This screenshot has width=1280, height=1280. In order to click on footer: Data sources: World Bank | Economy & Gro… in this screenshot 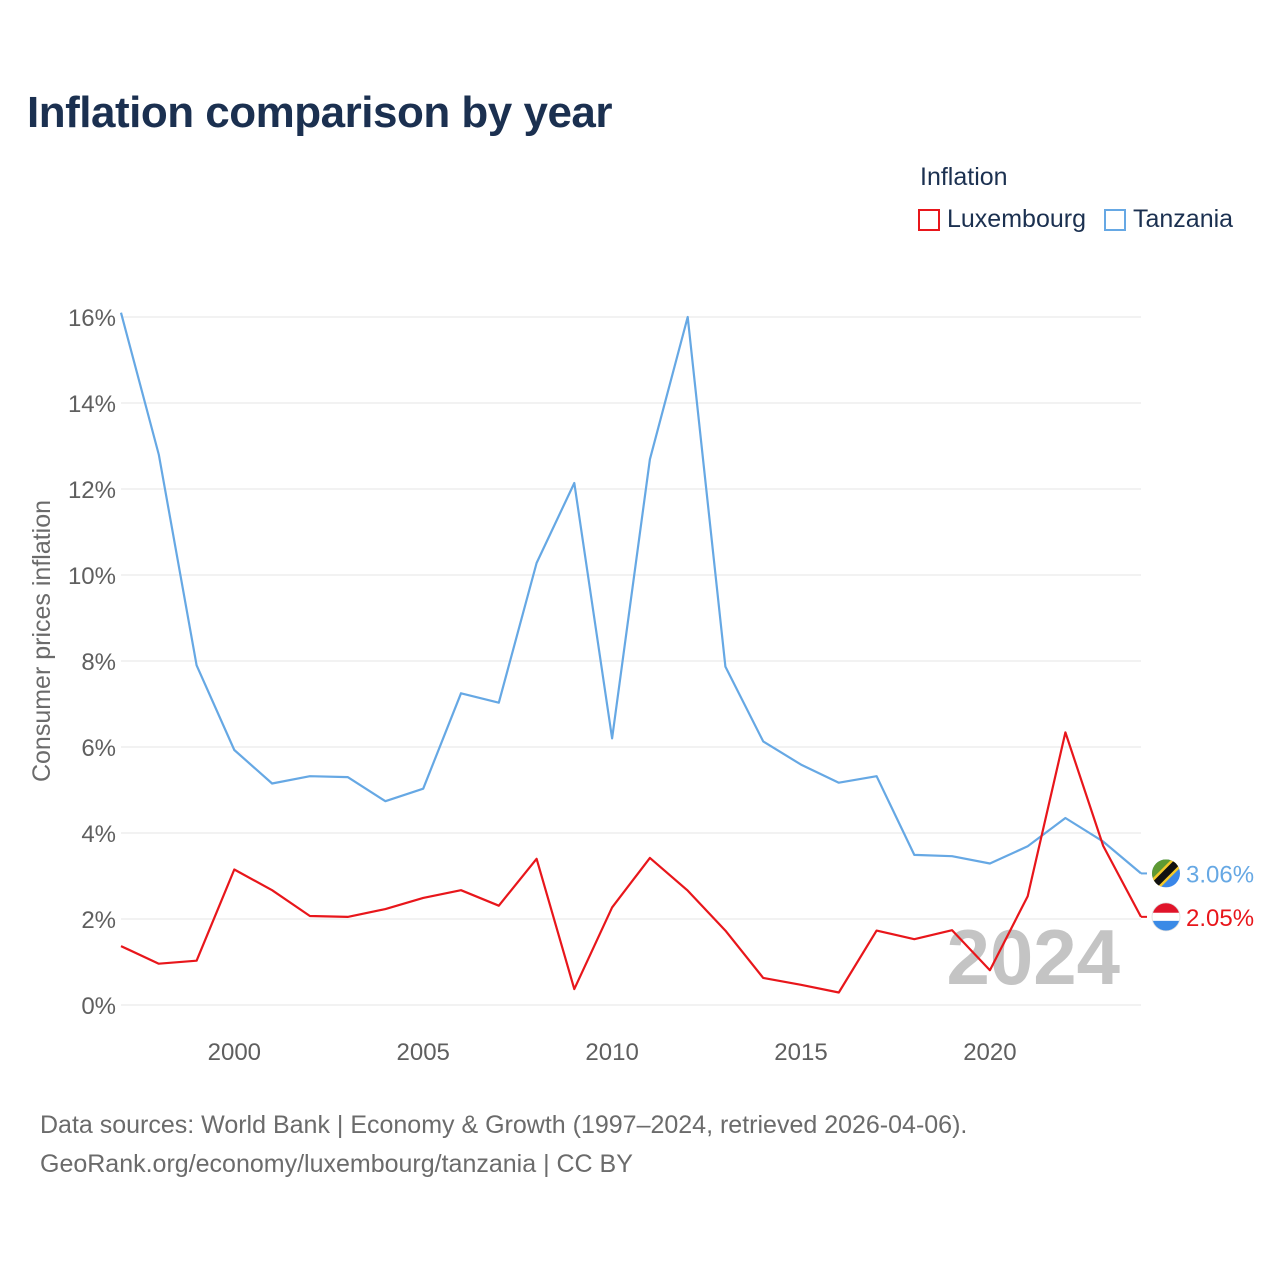, I will do `click(503, 1145)`.